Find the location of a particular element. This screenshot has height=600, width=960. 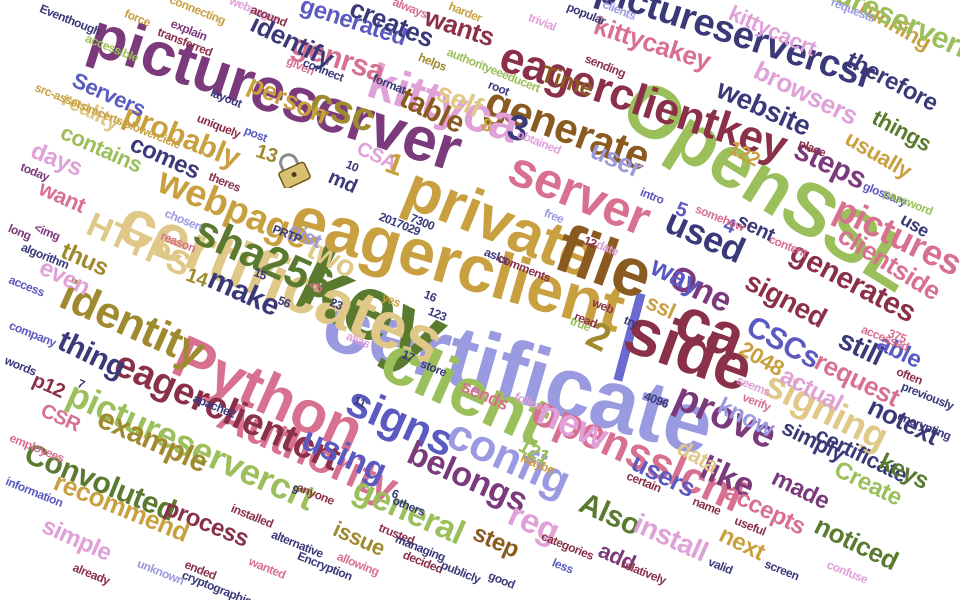

word-trivial-135: trivial is located at coordinates (542, 22).